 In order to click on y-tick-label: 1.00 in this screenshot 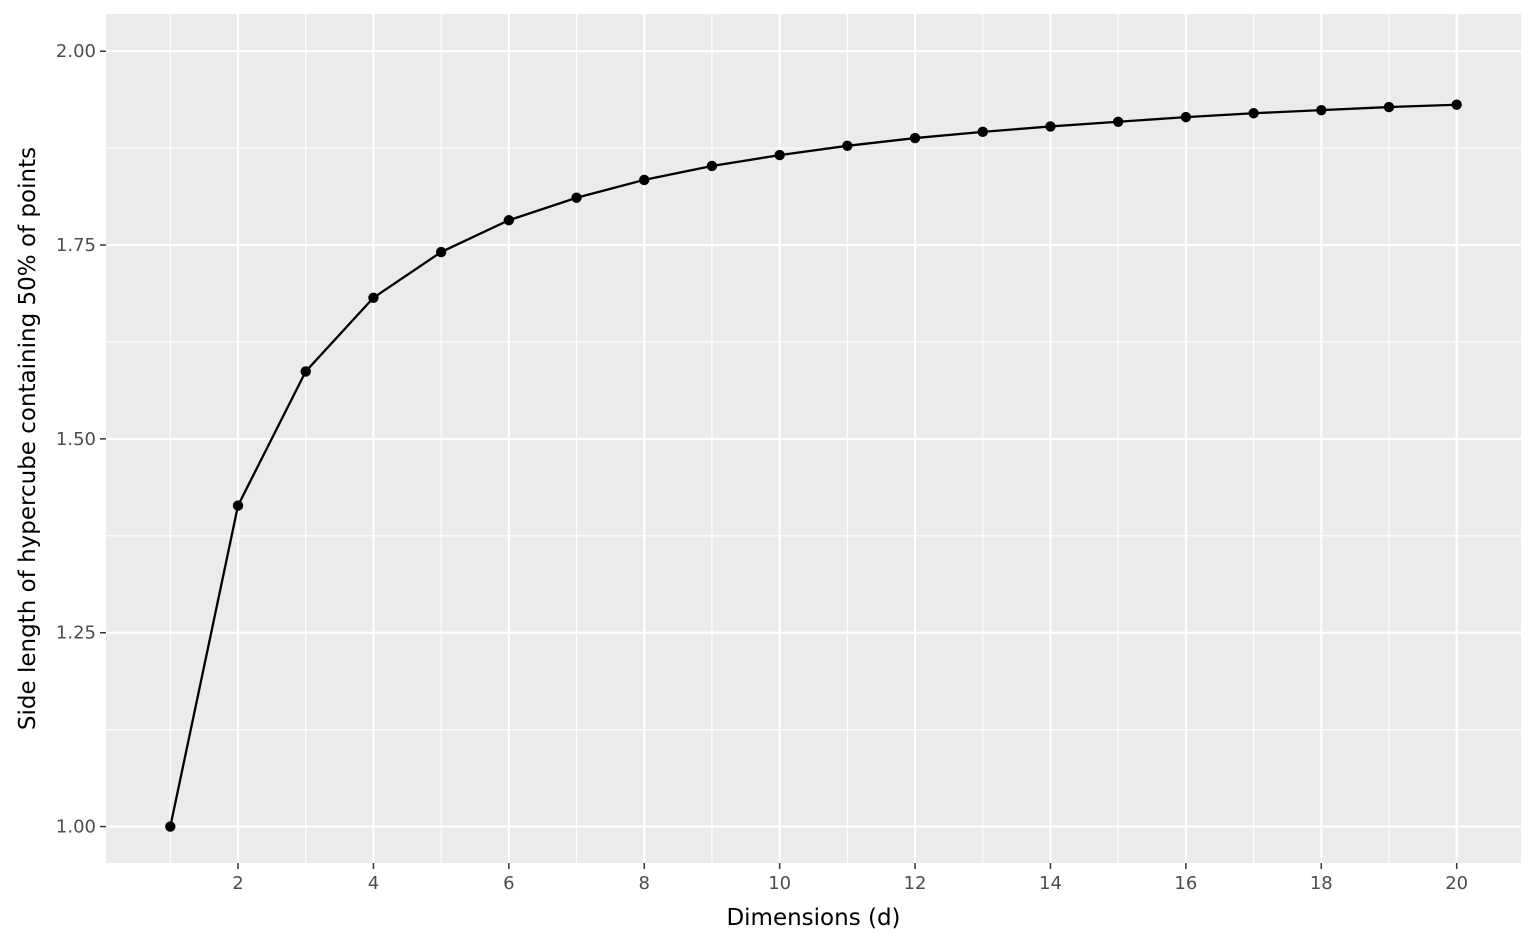, I will do `click(76, 827)`.